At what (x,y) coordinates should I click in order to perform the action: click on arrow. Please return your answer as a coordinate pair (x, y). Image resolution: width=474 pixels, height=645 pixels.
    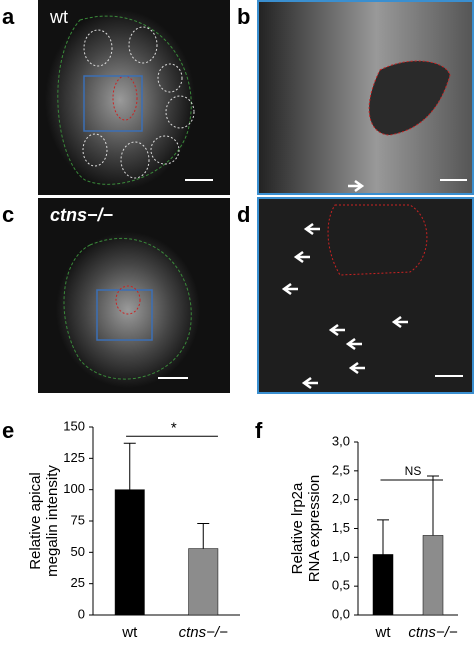
    Looking at the image, I should click on (356, 186).